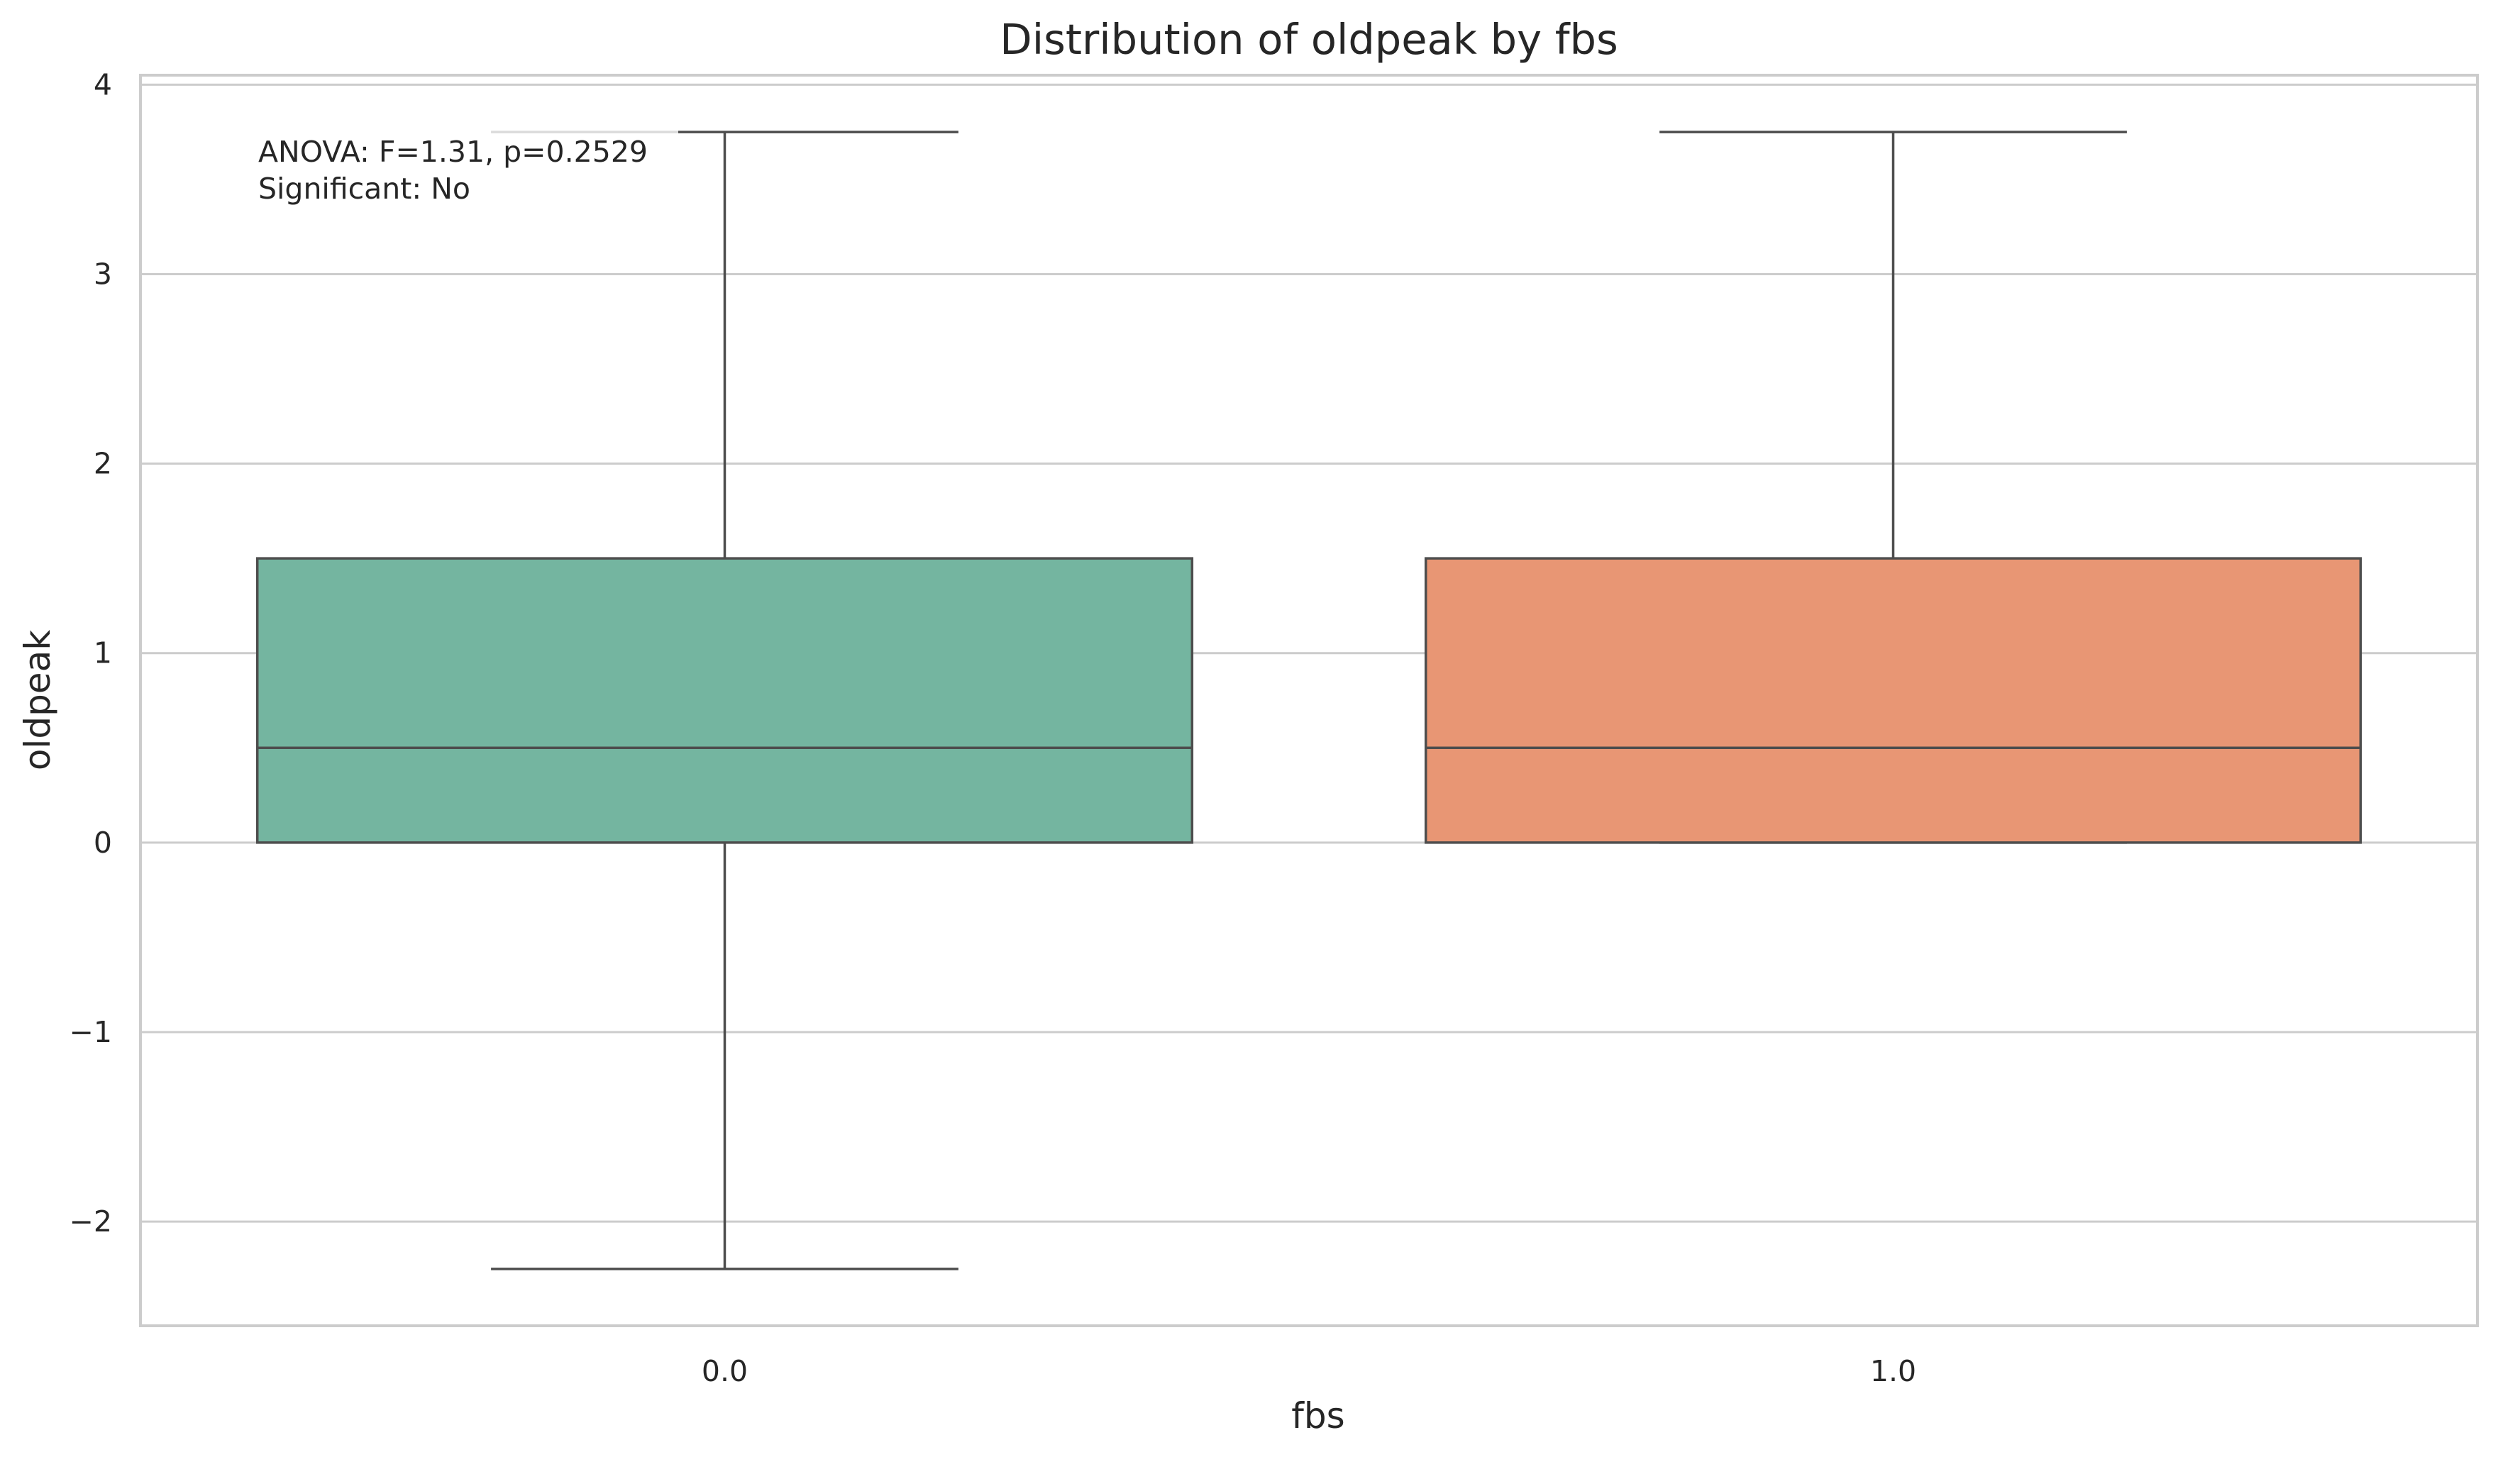  I want to click on y-tick-label: 2, so click(103, 464).